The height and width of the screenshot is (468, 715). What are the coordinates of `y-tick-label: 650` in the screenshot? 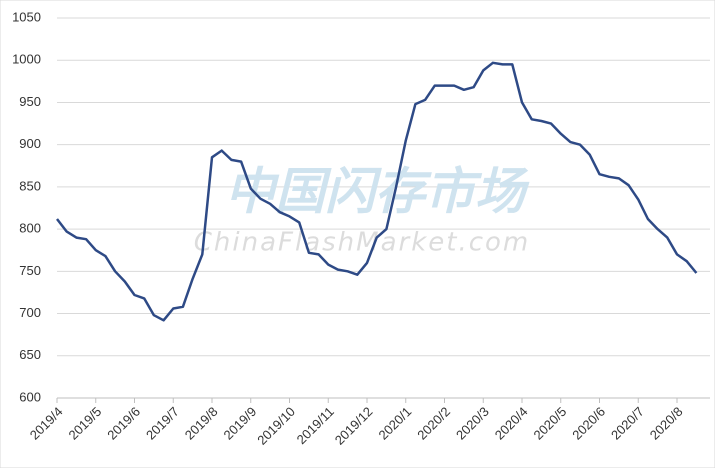 It's located at (30, 354).